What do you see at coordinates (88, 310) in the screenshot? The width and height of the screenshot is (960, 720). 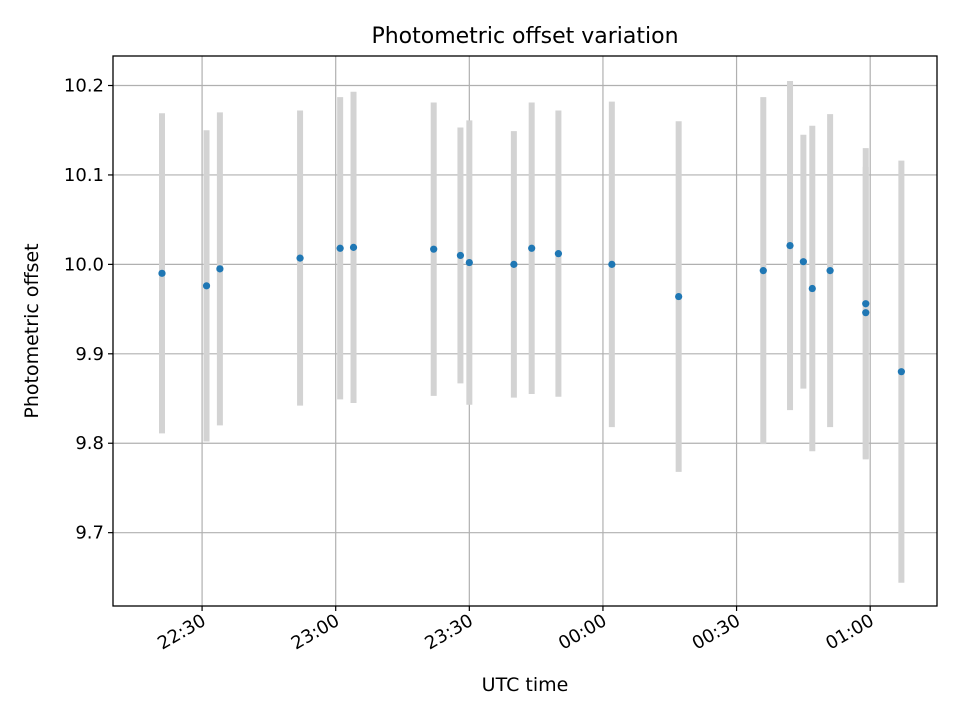 I see `y-axis: 9.7 9.8 9.9 10.0 10.1 10.2` at bounding box center [88, 310].